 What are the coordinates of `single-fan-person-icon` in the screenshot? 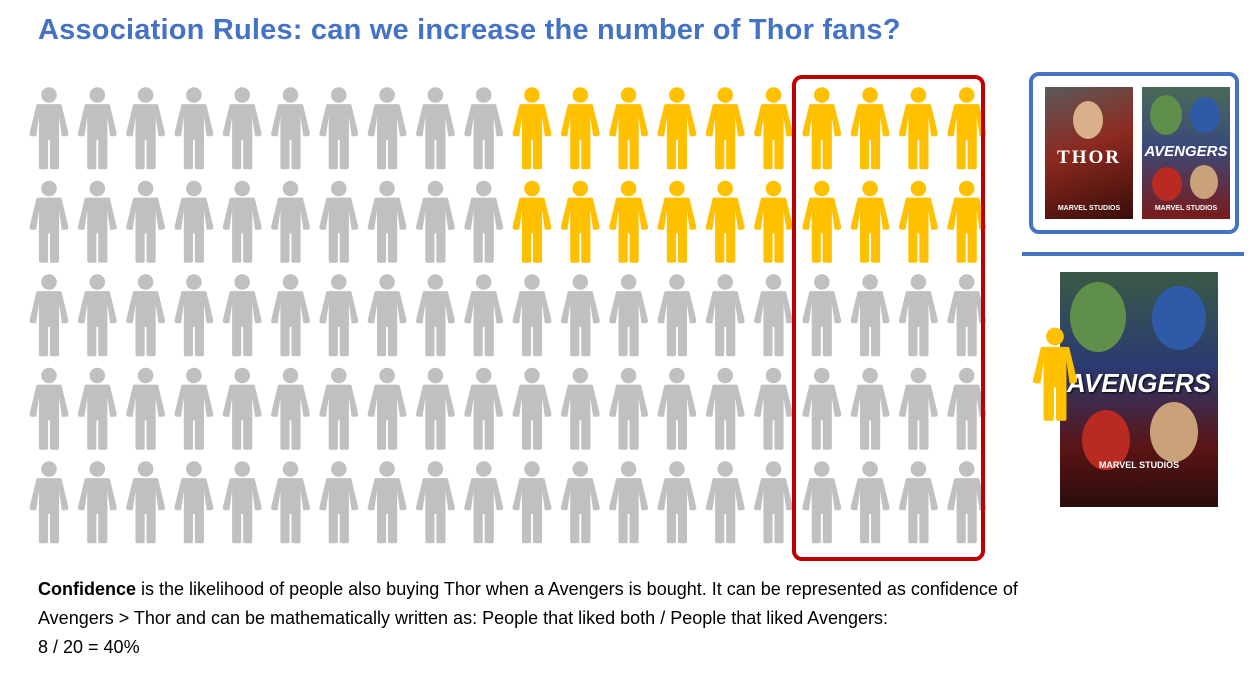 It's located at (1055, 374).